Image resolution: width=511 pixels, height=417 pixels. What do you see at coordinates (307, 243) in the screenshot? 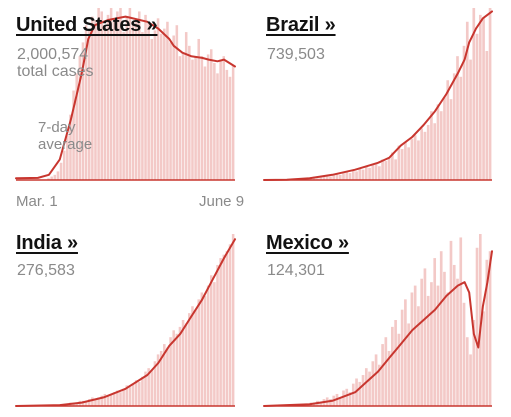
I see `country-title-link: Mexico »` at bounding box center [307, 243].